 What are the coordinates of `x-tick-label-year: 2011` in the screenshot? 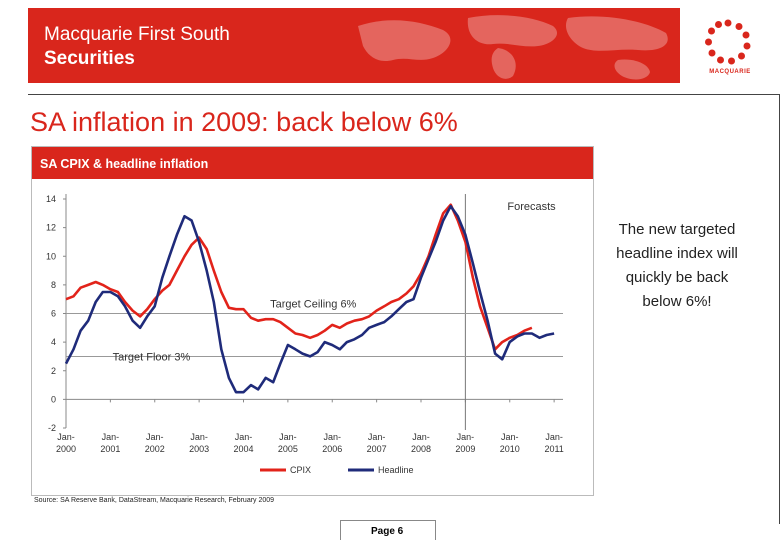 It's located at (553, 449).